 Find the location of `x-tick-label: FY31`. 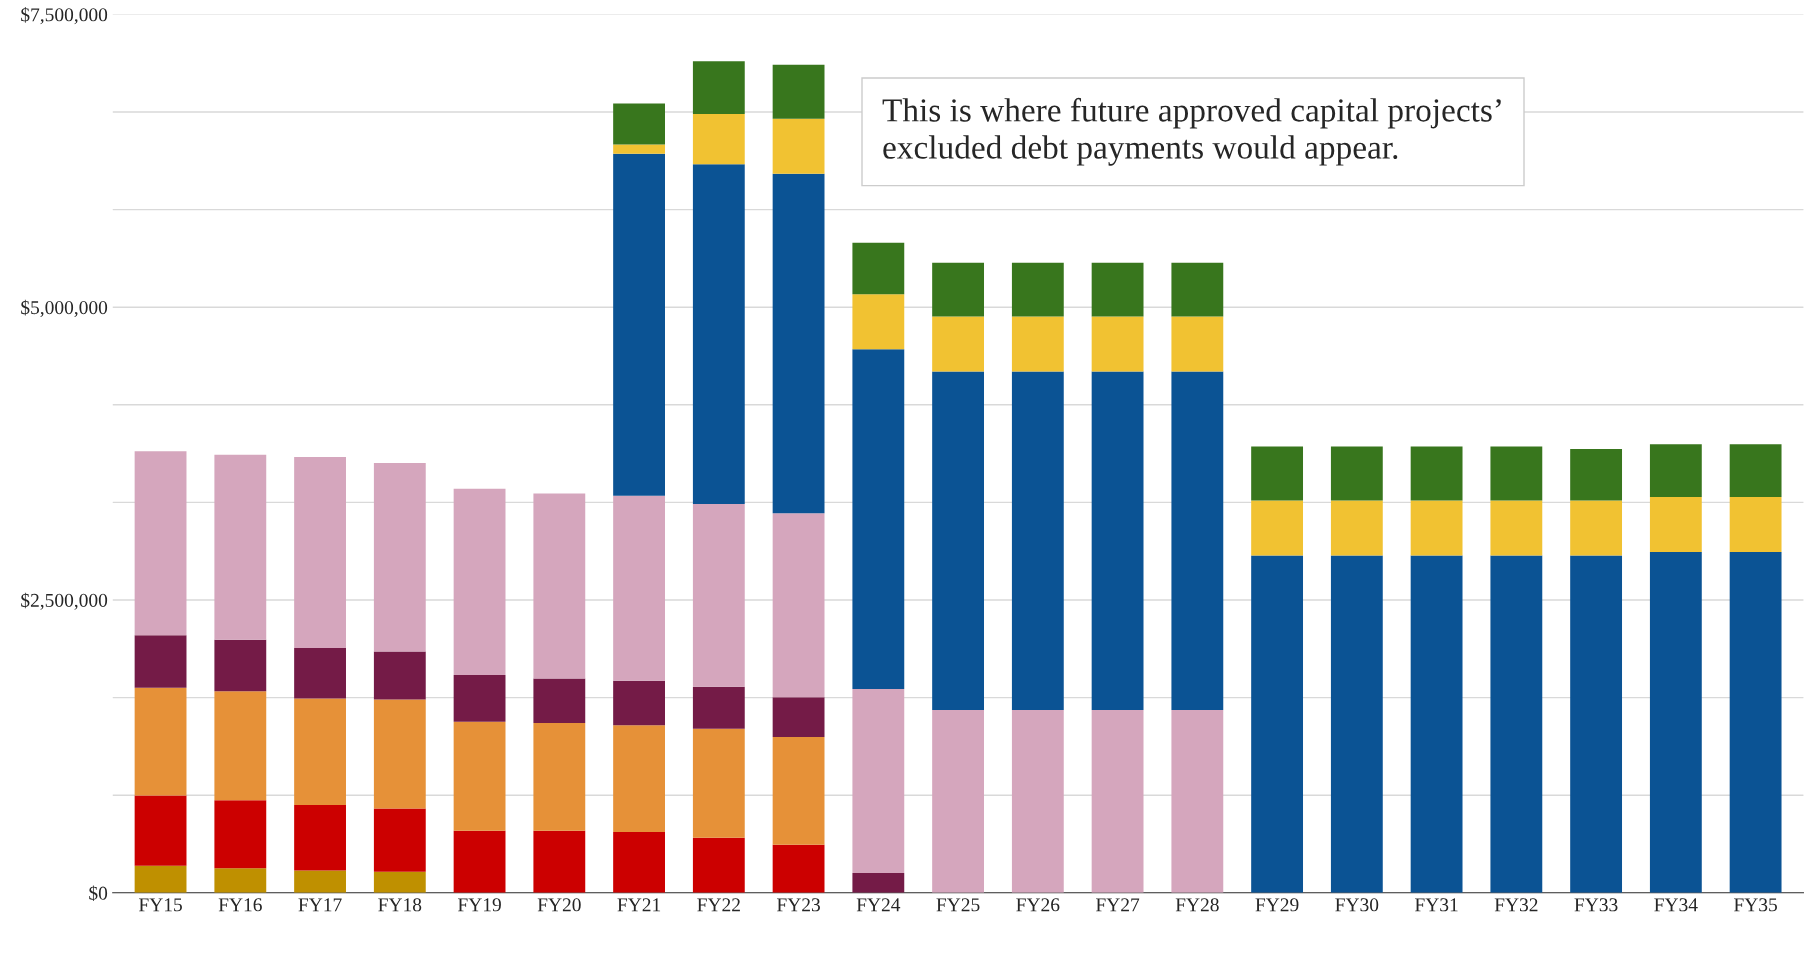

x-tick-label: FY31 is located at coordinates (1436, 905).